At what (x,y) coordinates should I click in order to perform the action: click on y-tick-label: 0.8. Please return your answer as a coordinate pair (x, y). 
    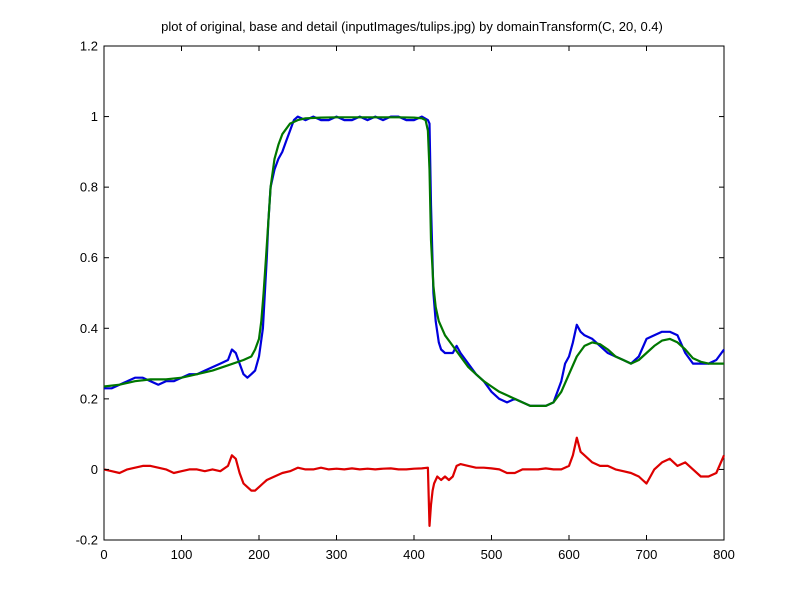
    Looking at the image, I should click on (89, 187).